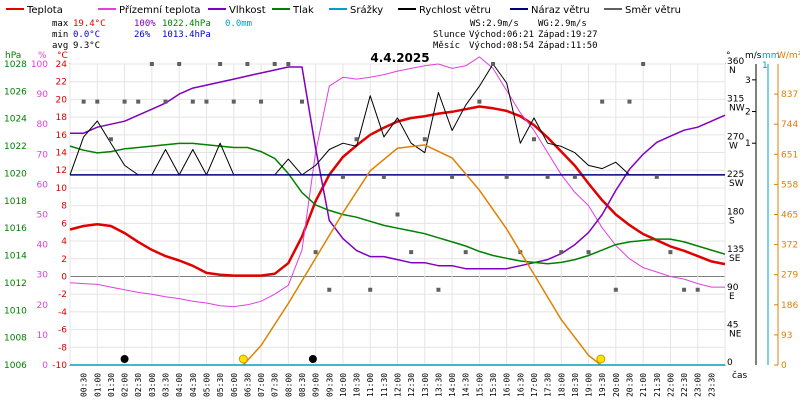 Image resolution: width=800 pixels, height=400 pixels. I want to click on chart-title: 4.4.2025, so click(399, 58).